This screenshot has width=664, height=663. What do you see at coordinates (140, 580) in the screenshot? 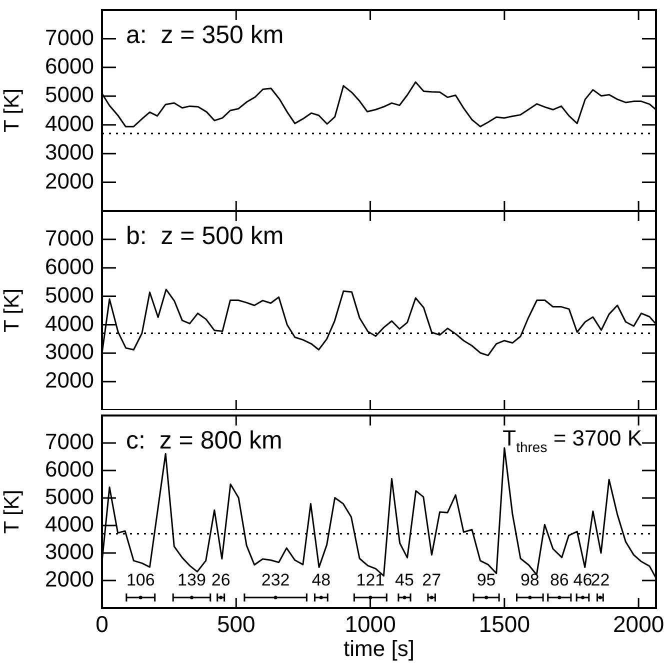
I see `annotation: 106` at bounding box center [140, 580].